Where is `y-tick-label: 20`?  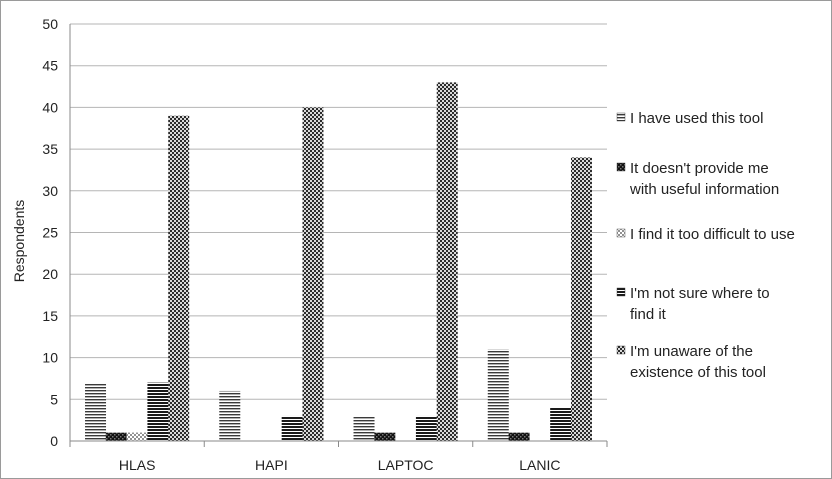
y-tick-label: 20 is located at coordinates (50, 274).